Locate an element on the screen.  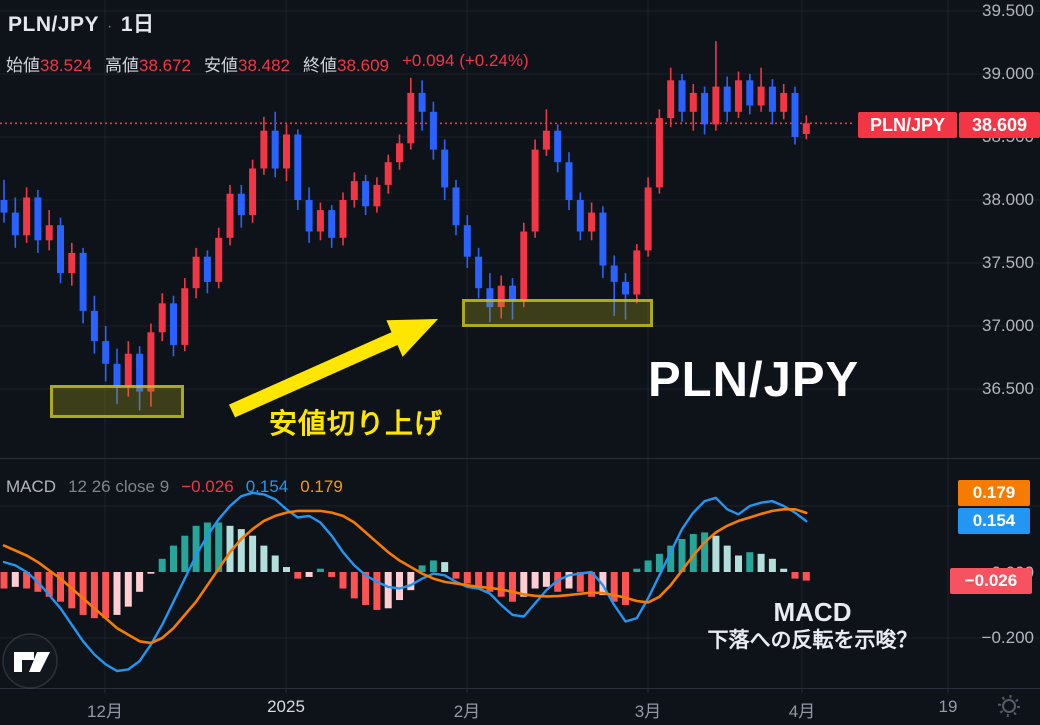
time-axis-label: 2月 is located at coordinates (467, 711).